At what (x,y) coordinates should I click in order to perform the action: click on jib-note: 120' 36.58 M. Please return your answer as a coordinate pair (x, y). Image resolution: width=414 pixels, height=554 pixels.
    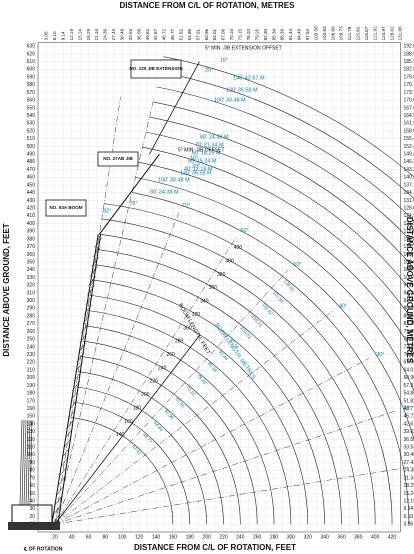
    Looking at the image, I should click on (196, 173).